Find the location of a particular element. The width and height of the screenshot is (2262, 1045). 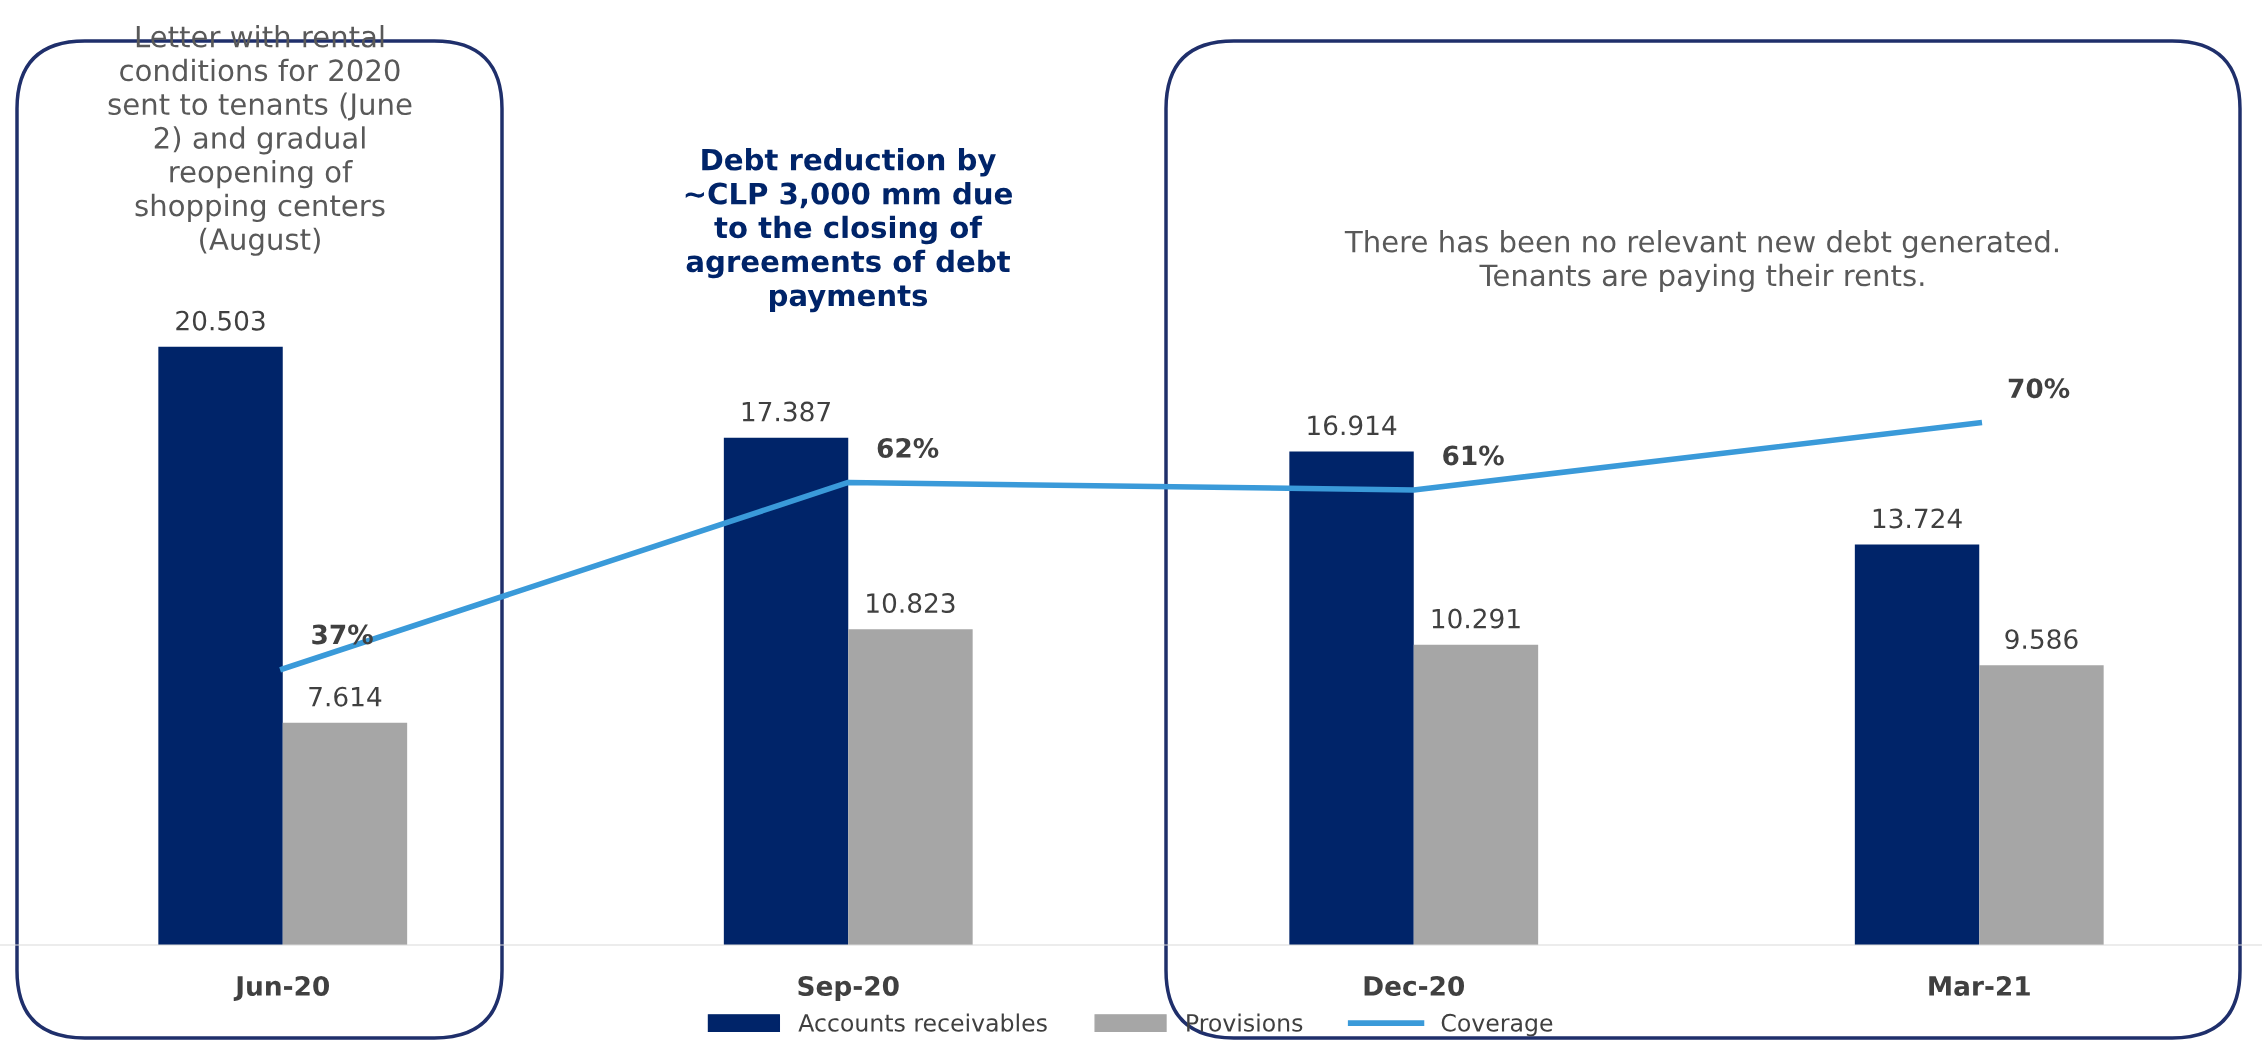

x-tick-label: Dec-20 is located at coordinates (1414, 986).